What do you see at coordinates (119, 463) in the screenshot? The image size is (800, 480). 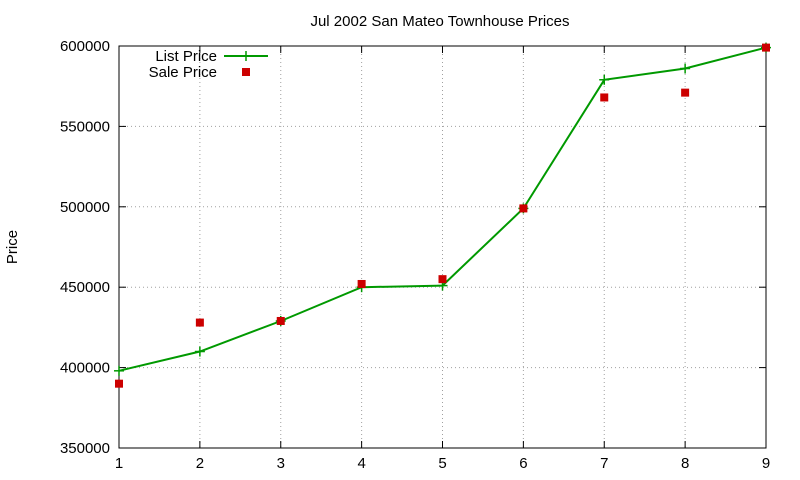 I see `x-tick-label: 1` at bounding box center [119, 463].